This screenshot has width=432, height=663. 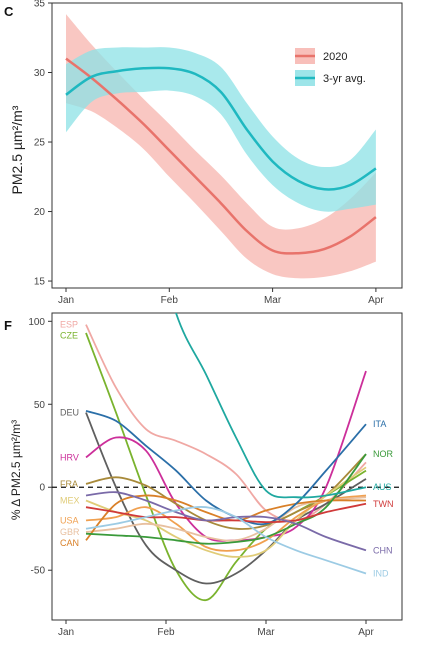 I want to click on f-xtick-label-jan: Jan, so click(x=66, y=632).